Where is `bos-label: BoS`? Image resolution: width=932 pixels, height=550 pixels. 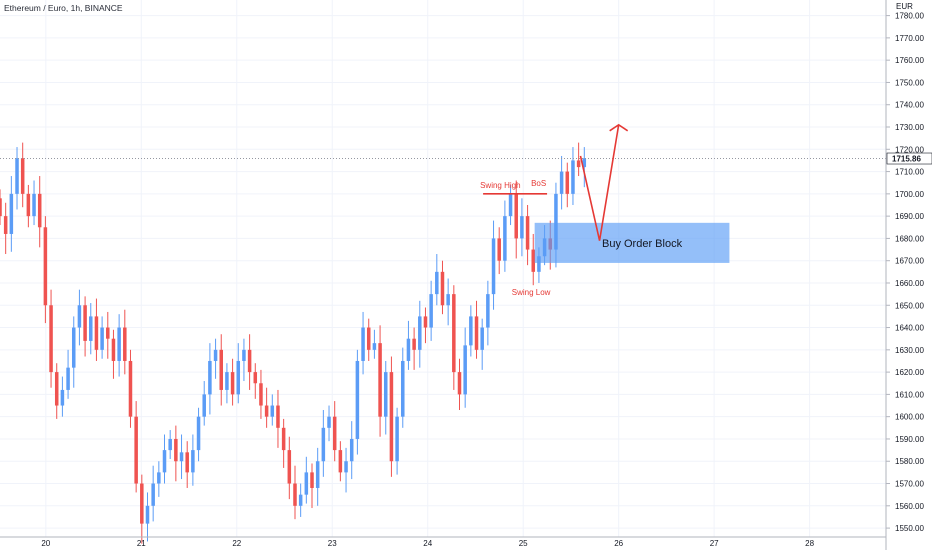
bos-label: BoS is located at coordinates (538, 183).